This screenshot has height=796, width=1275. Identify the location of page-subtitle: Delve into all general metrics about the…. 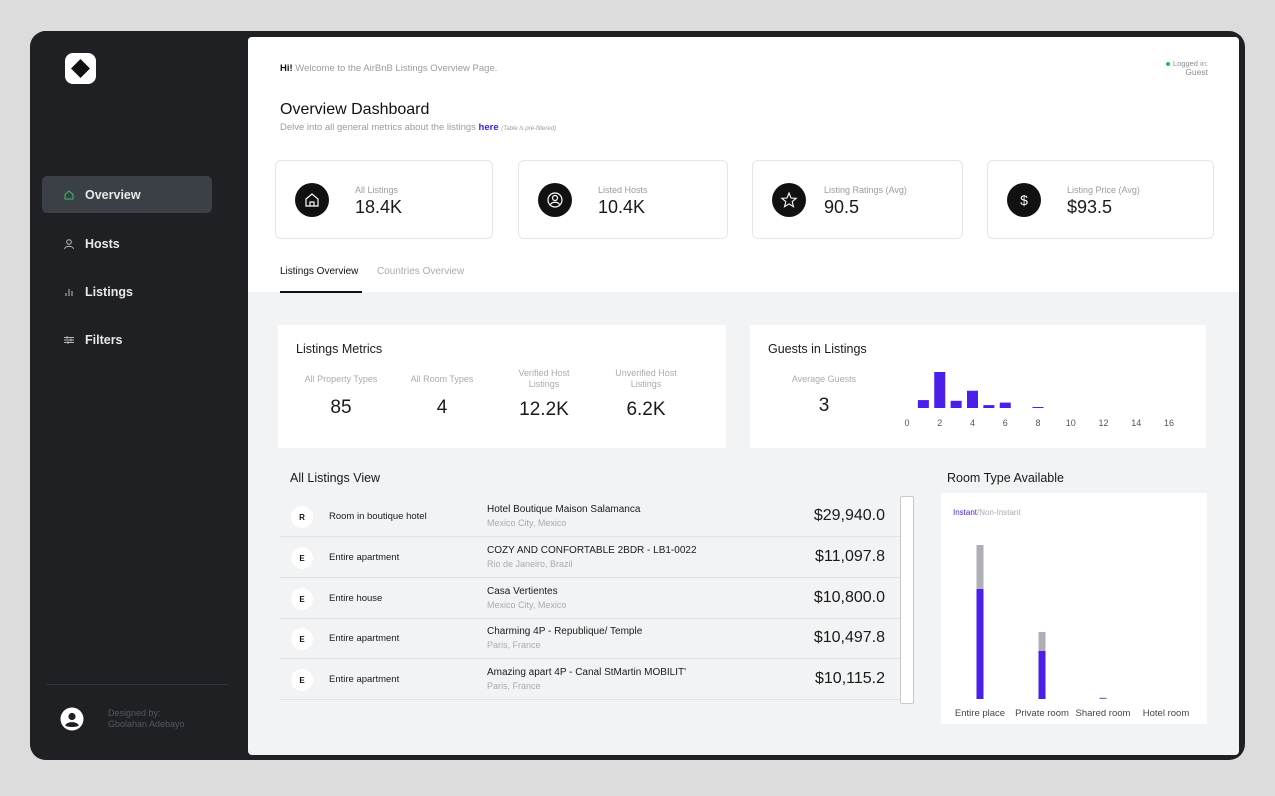
(418, 127).